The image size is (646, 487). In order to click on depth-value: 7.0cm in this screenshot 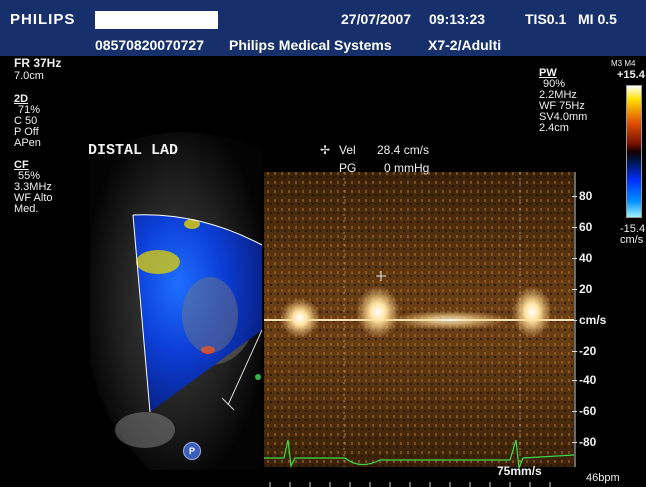, I will do `click(29, 76)`.